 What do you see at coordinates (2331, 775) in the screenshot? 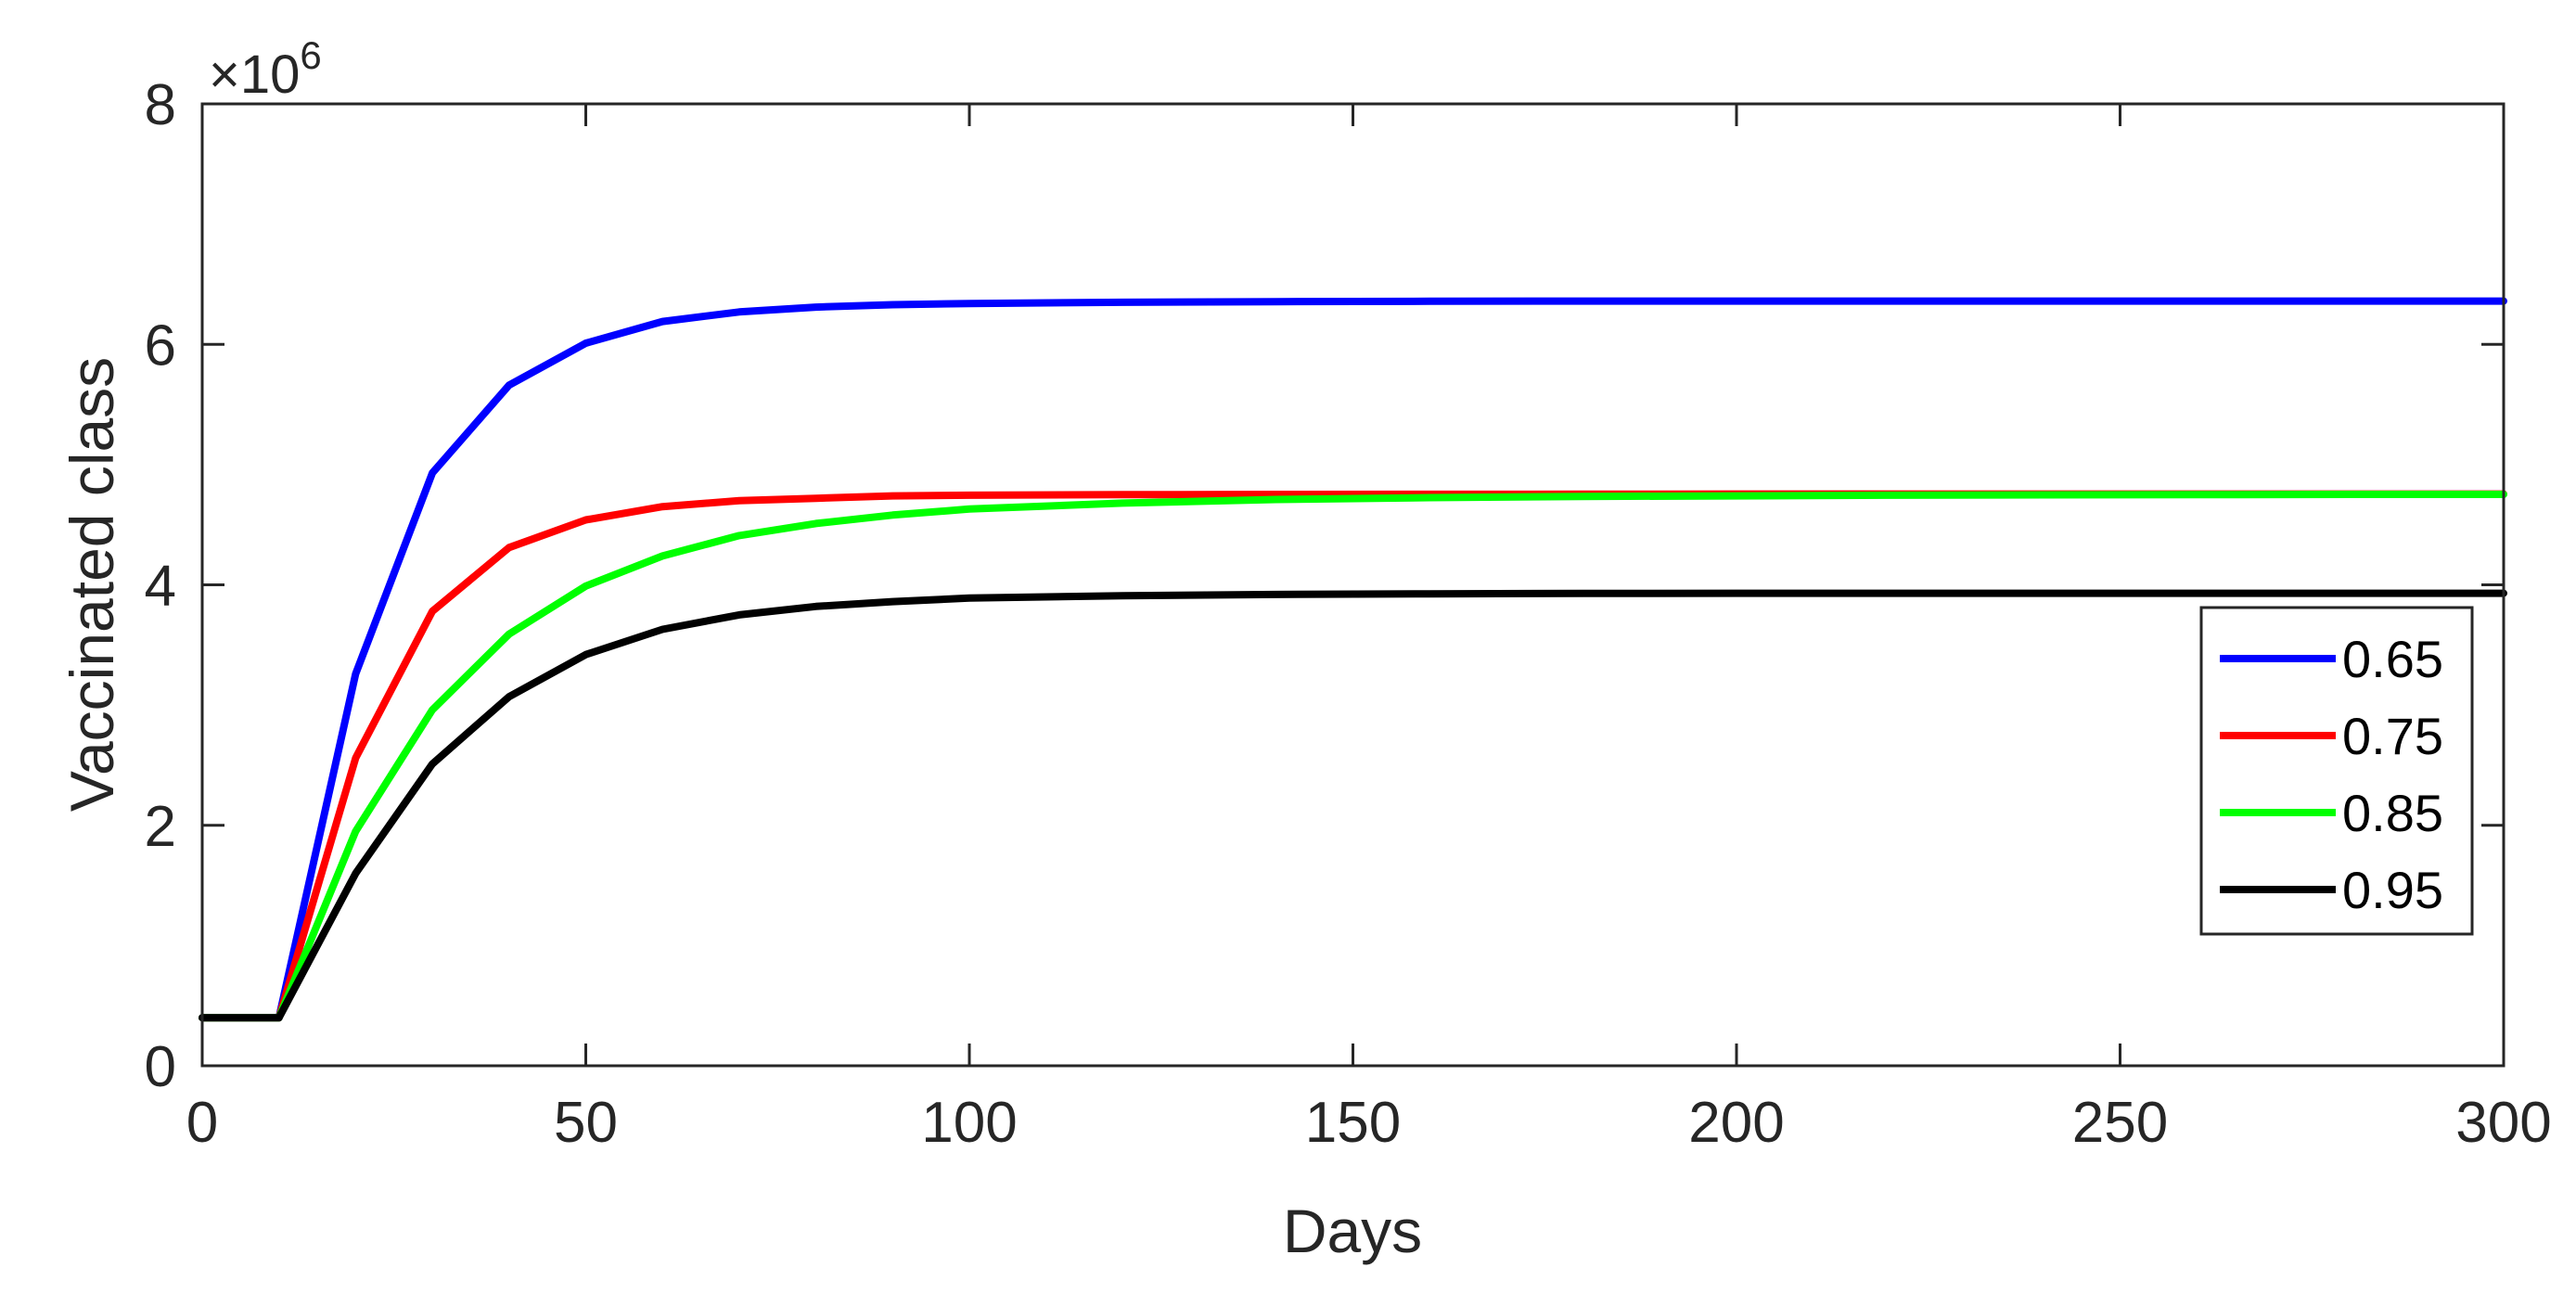
I see `legend-items: 0.65 0.75 0.85 0.95` at bounding box center [2331, 775].